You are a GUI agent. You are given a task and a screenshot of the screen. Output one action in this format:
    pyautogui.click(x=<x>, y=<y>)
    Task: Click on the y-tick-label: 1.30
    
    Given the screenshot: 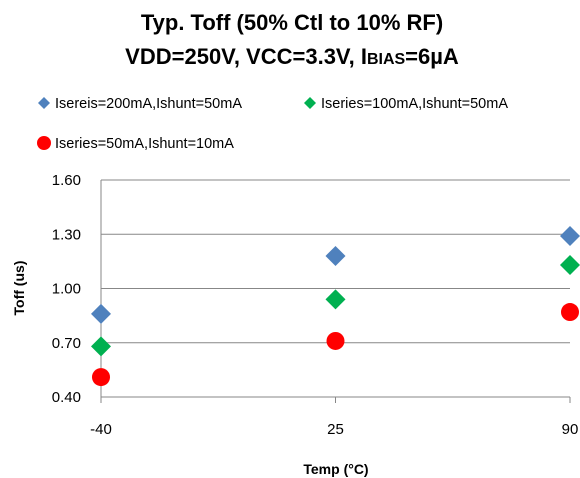 What is the action you would take?
    pyautogui.click(x=66, y=234)
    